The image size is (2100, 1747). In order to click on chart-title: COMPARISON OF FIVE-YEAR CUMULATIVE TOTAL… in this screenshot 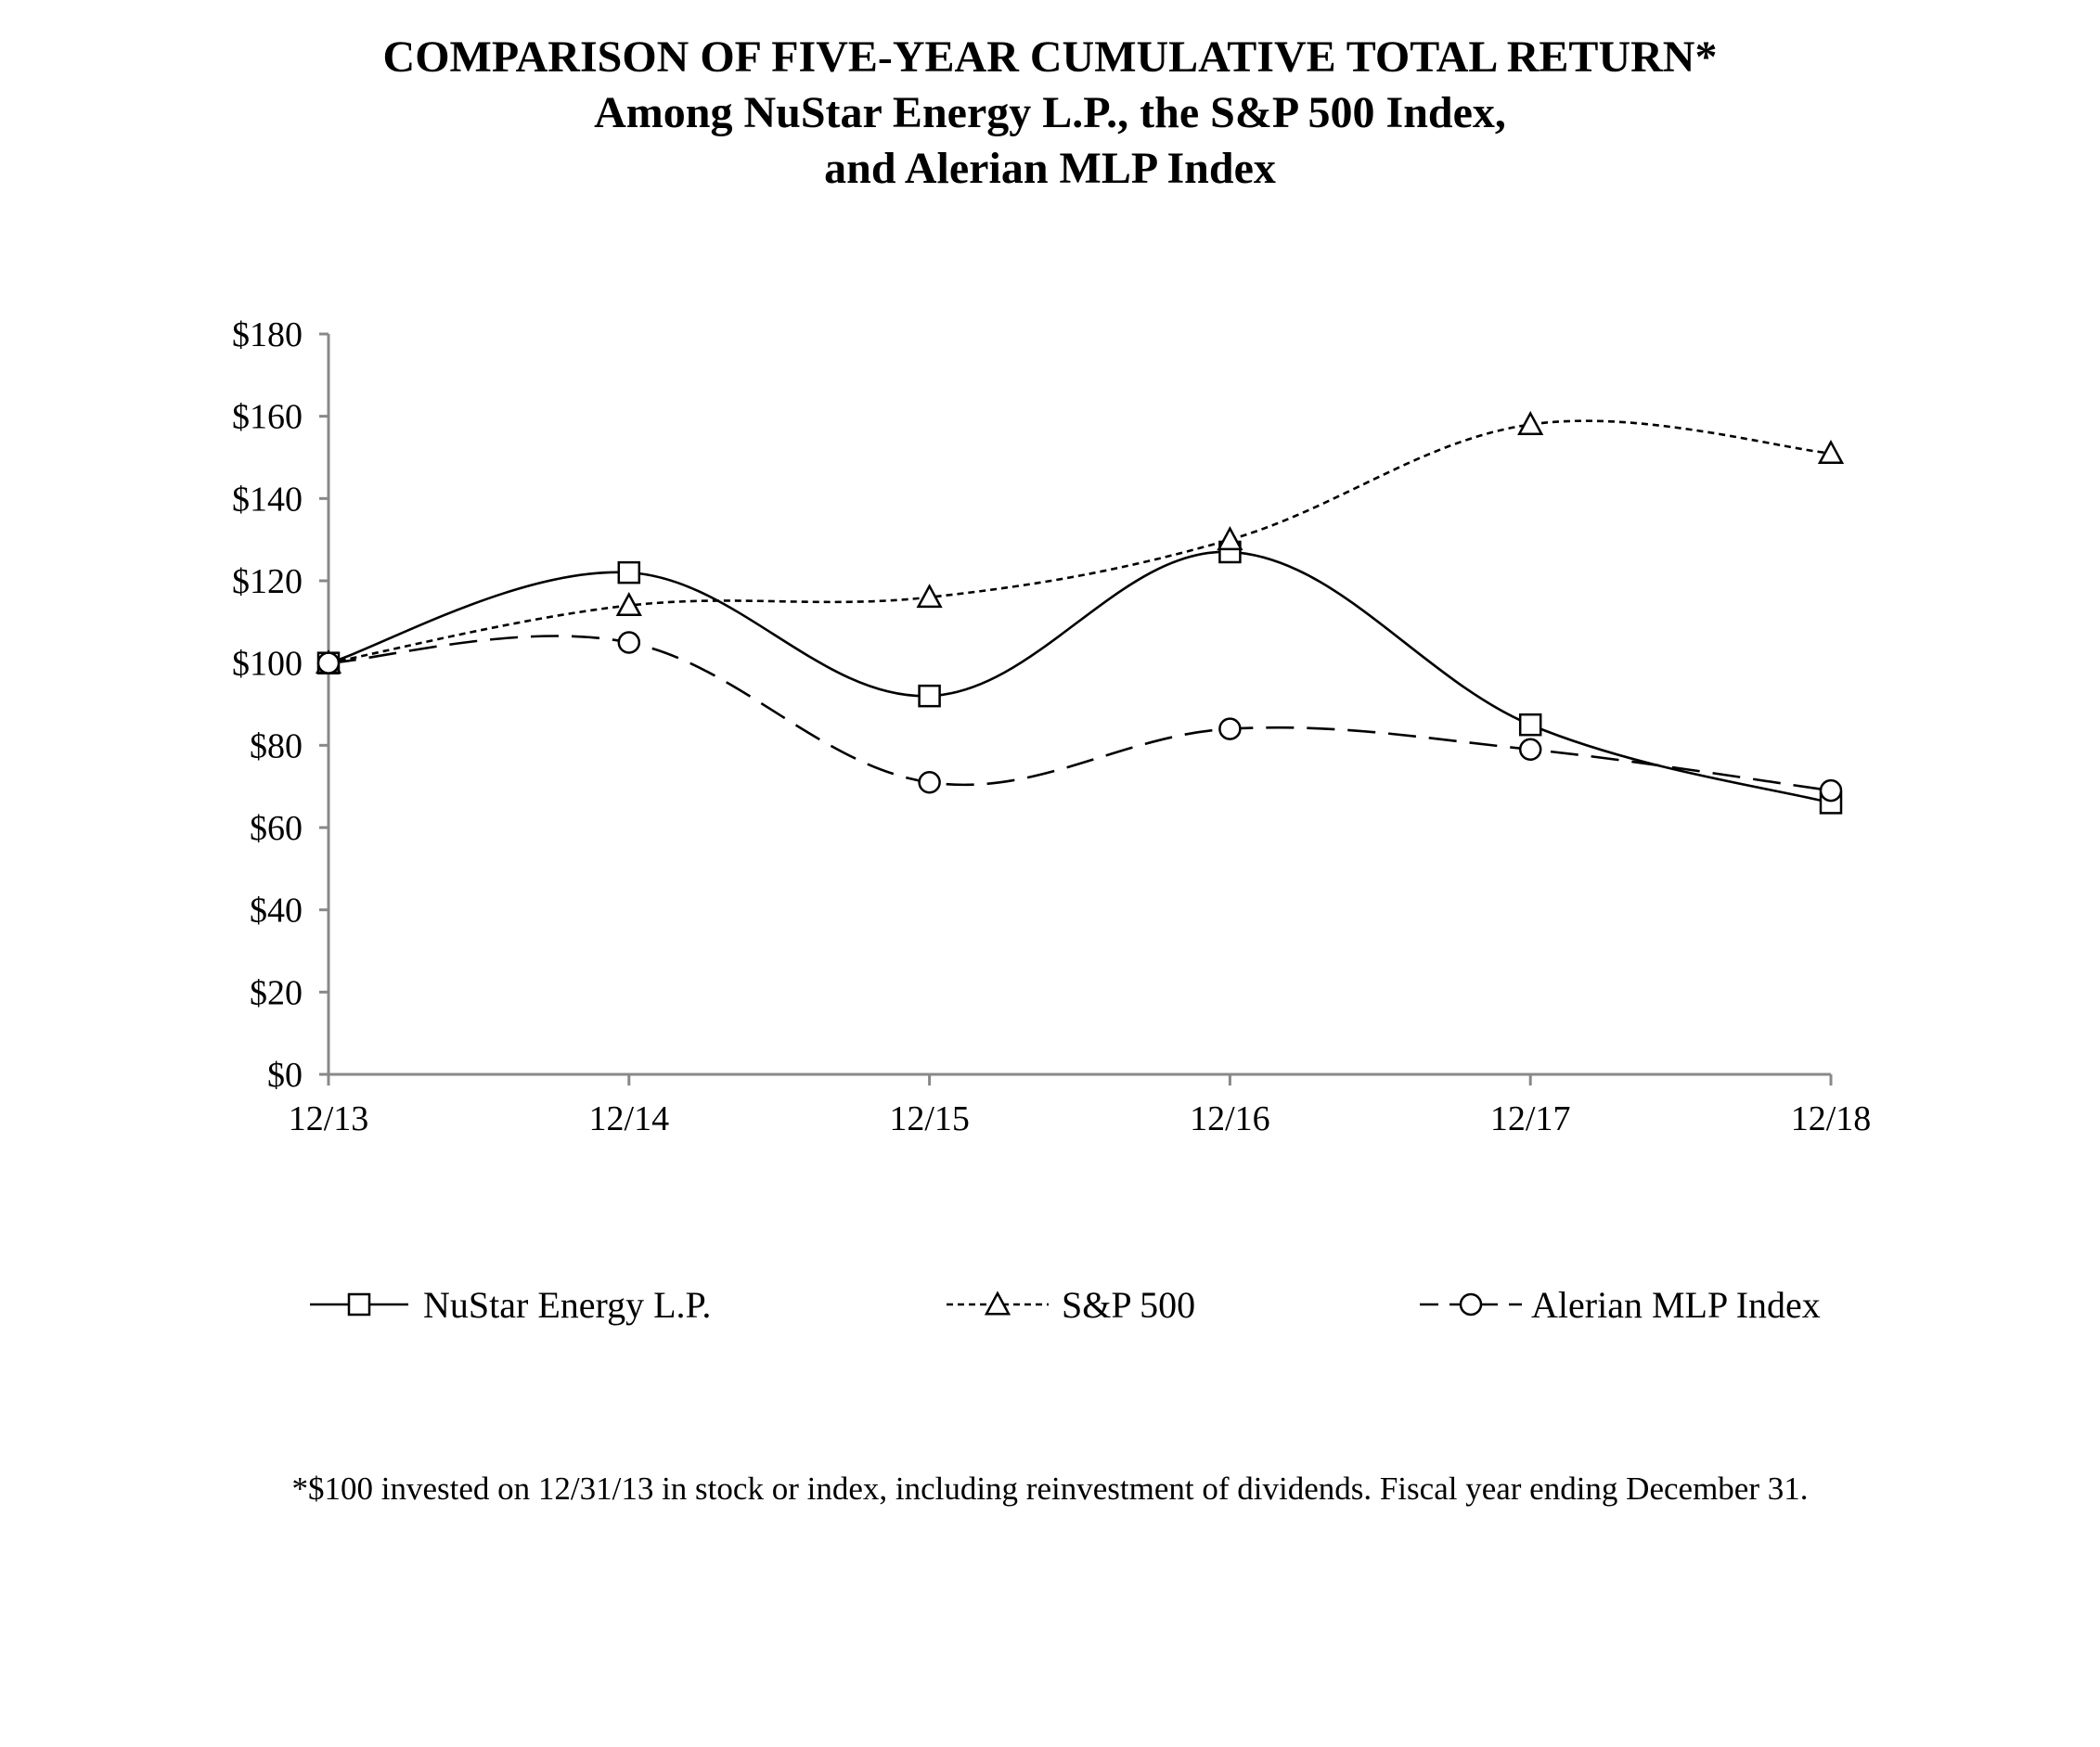, I will do `click(1050, 57)`.